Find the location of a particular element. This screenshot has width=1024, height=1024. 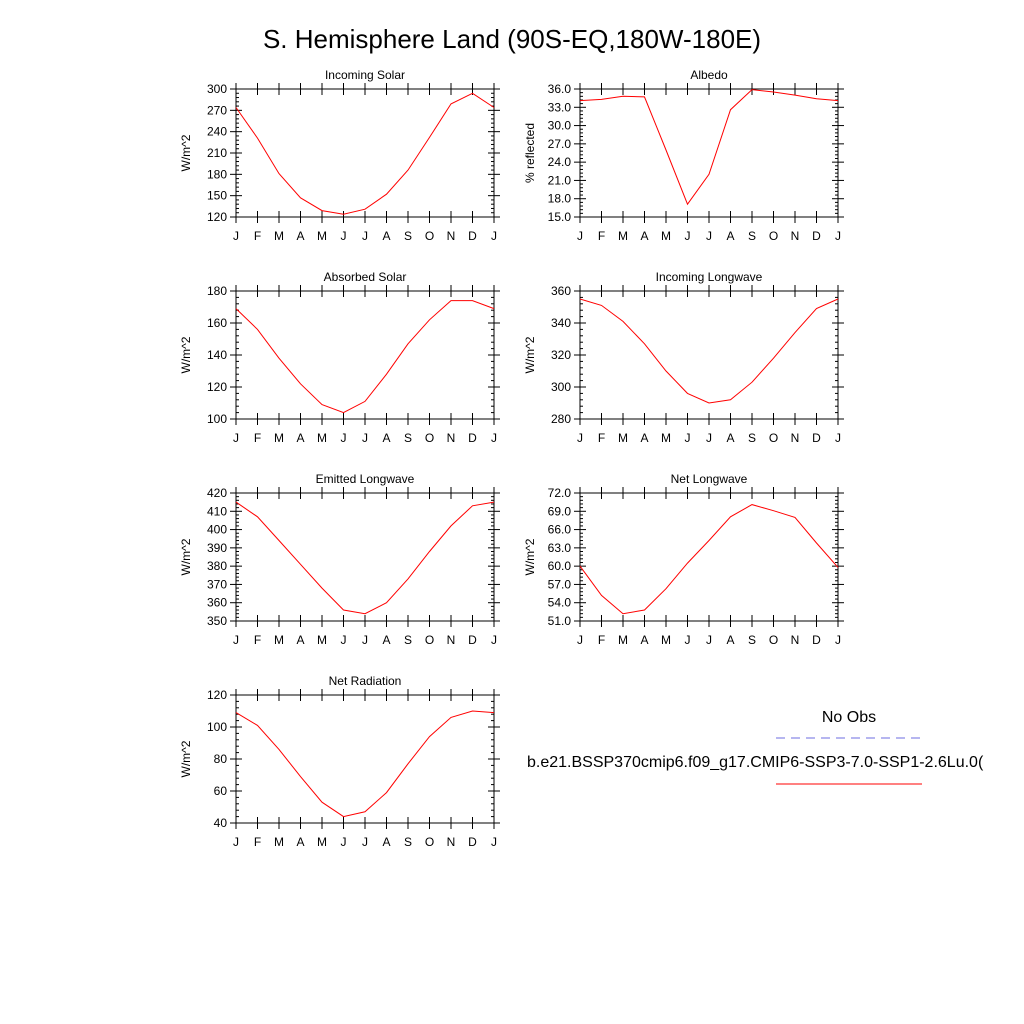

y-tick-label: 210 is located at coordinates (217, 153).